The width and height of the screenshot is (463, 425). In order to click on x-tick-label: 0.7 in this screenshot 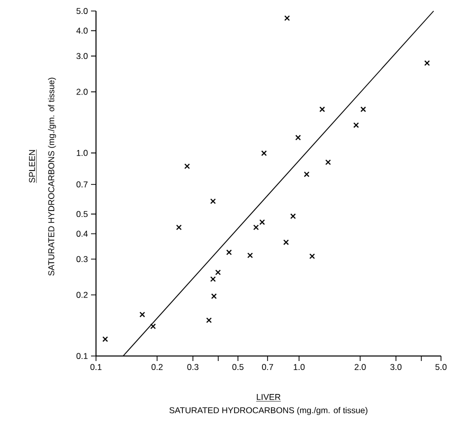, I will do `click(268, 367)`.